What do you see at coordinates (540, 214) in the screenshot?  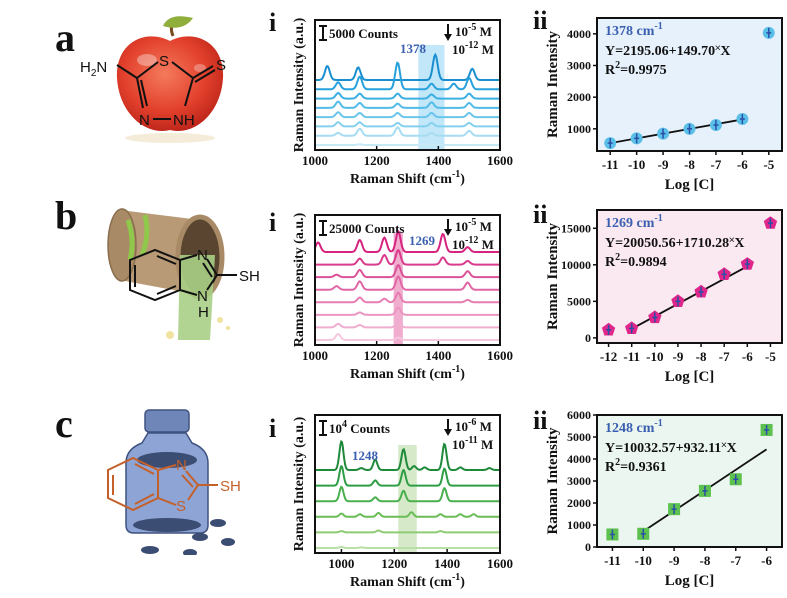 I see `label-b-ii: ii` at bounding box center [540, 214].